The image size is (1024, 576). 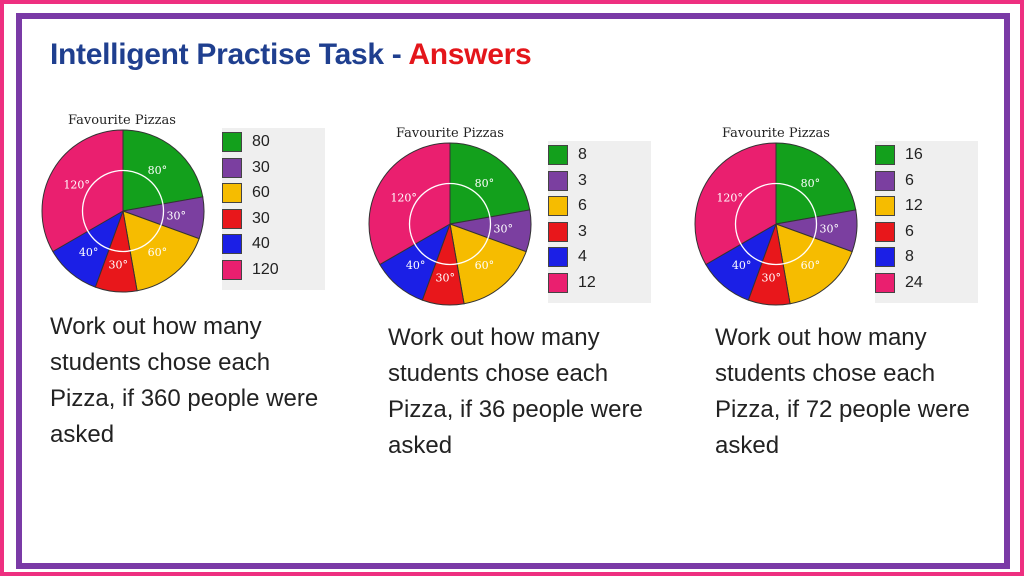 What do you see at coordinates (498, 373) in the screenshot?
I see `chart2-question-line-2: students chose each` at bounding box center [498, 373].